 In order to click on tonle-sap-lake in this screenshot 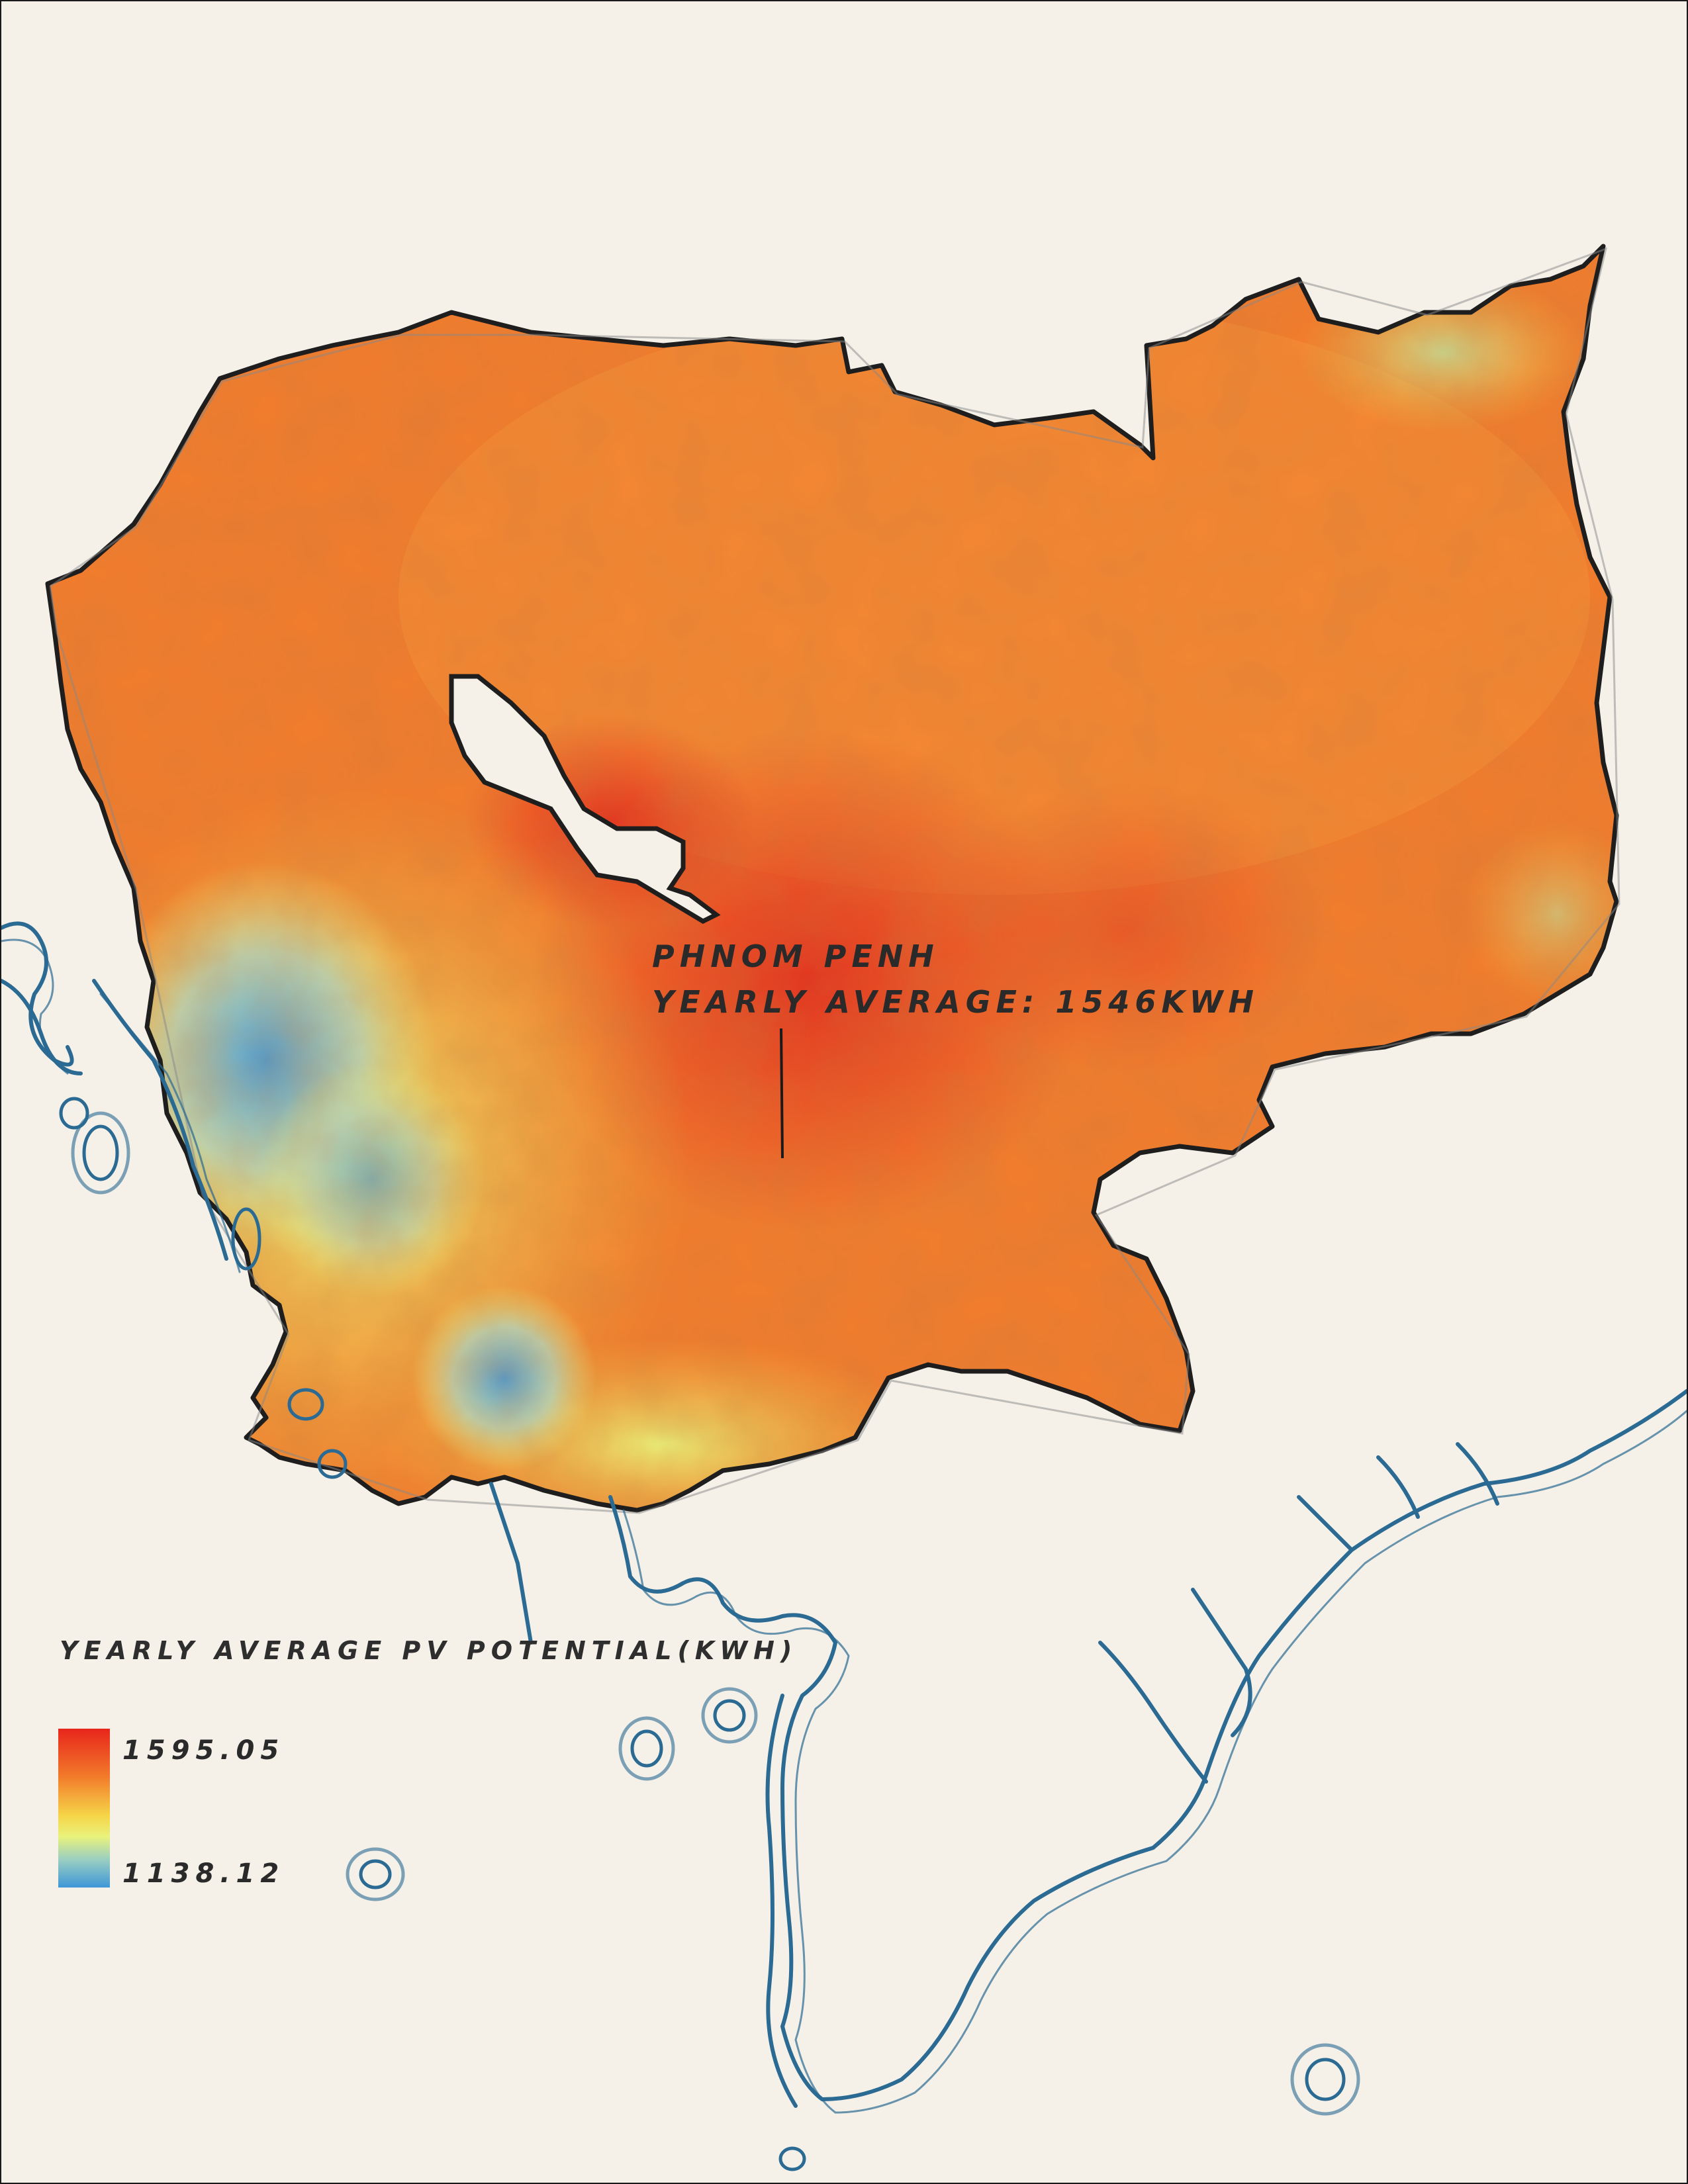, I will do `click(585, 799)`.